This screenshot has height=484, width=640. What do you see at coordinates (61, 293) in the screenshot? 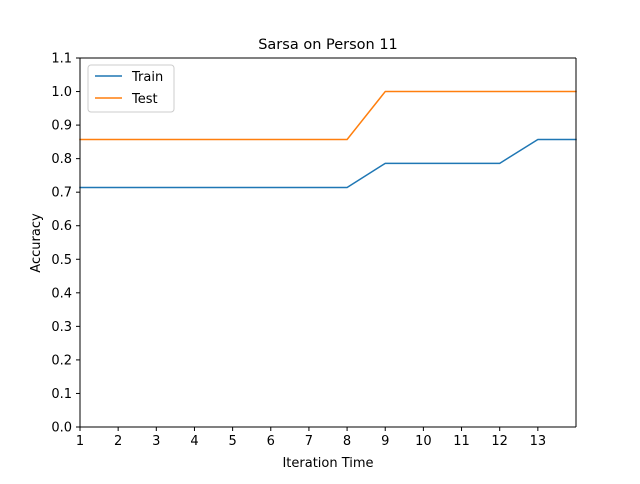
I see `y-tick-label: 0.4` at bounding box center [61, 293].